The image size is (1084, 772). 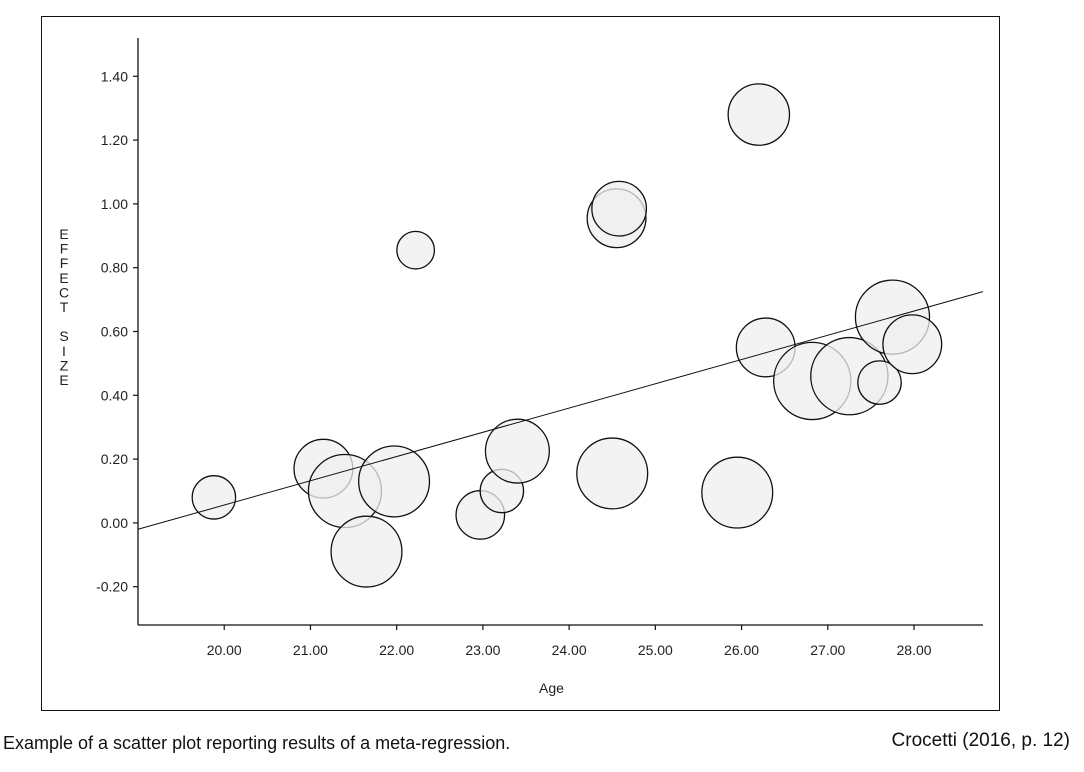 What do you see at coordinates (112, 587) in the screenshot?
I see `y-tick-label: -0.20` at bounding box center [112, 587].